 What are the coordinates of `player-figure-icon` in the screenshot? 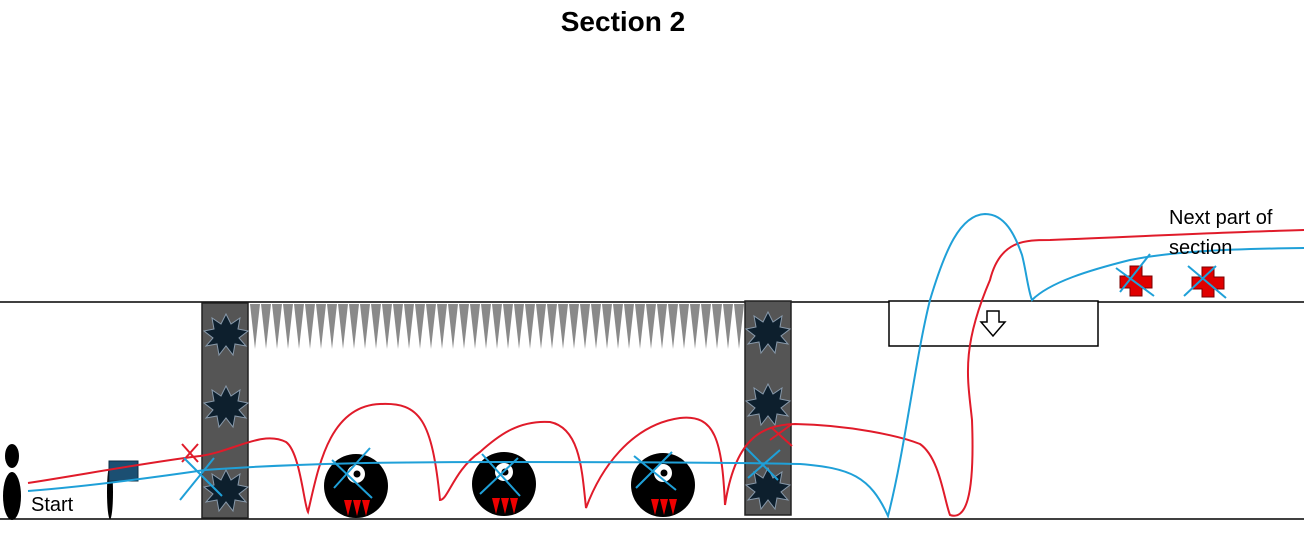 It's located at (12, 482).